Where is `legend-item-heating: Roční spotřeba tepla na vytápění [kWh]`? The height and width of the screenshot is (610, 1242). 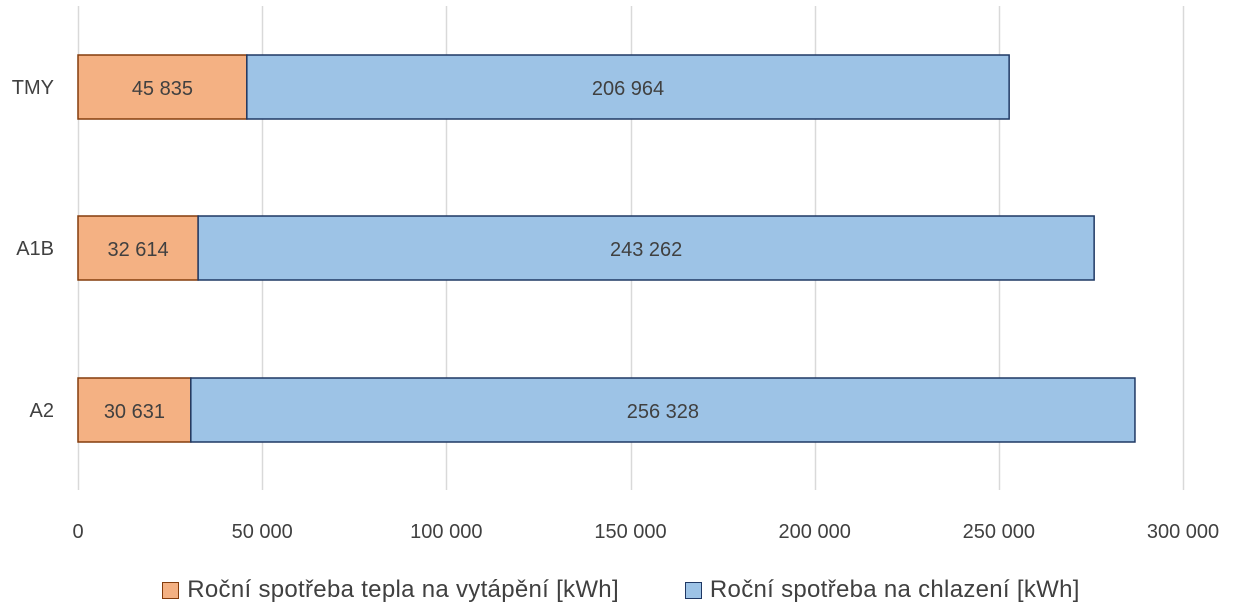
legend-item-heating: Roční spotřeba tepla na vytápění [kWh] is located at coordinates (390, 590).